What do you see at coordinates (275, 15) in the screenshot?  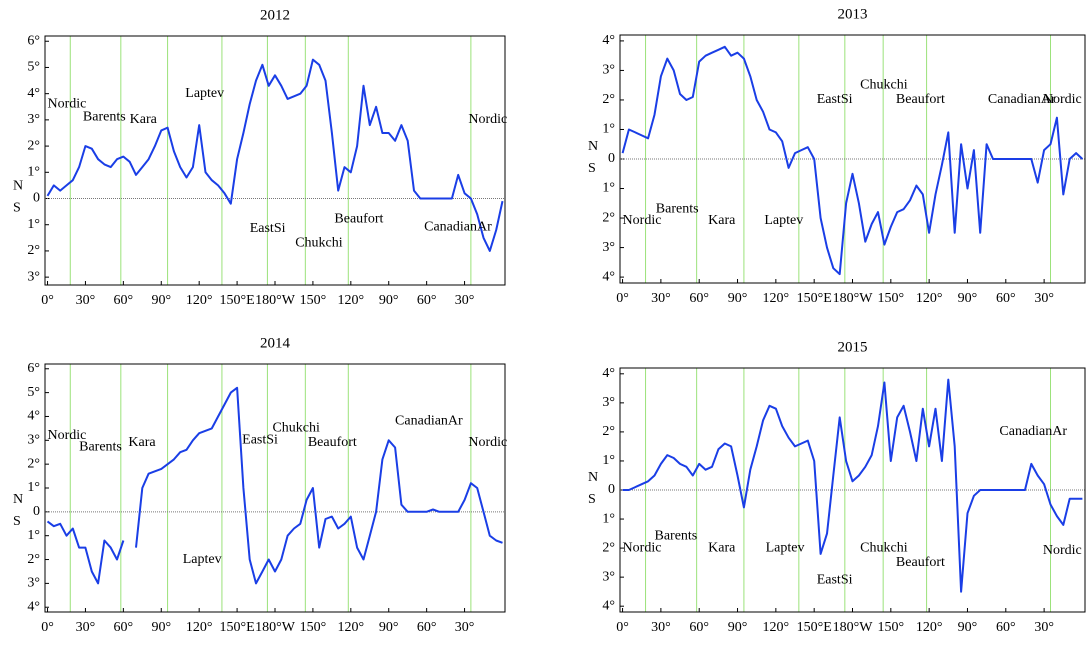 I see `chart-title: 2012` at bounding box center [275, 15].